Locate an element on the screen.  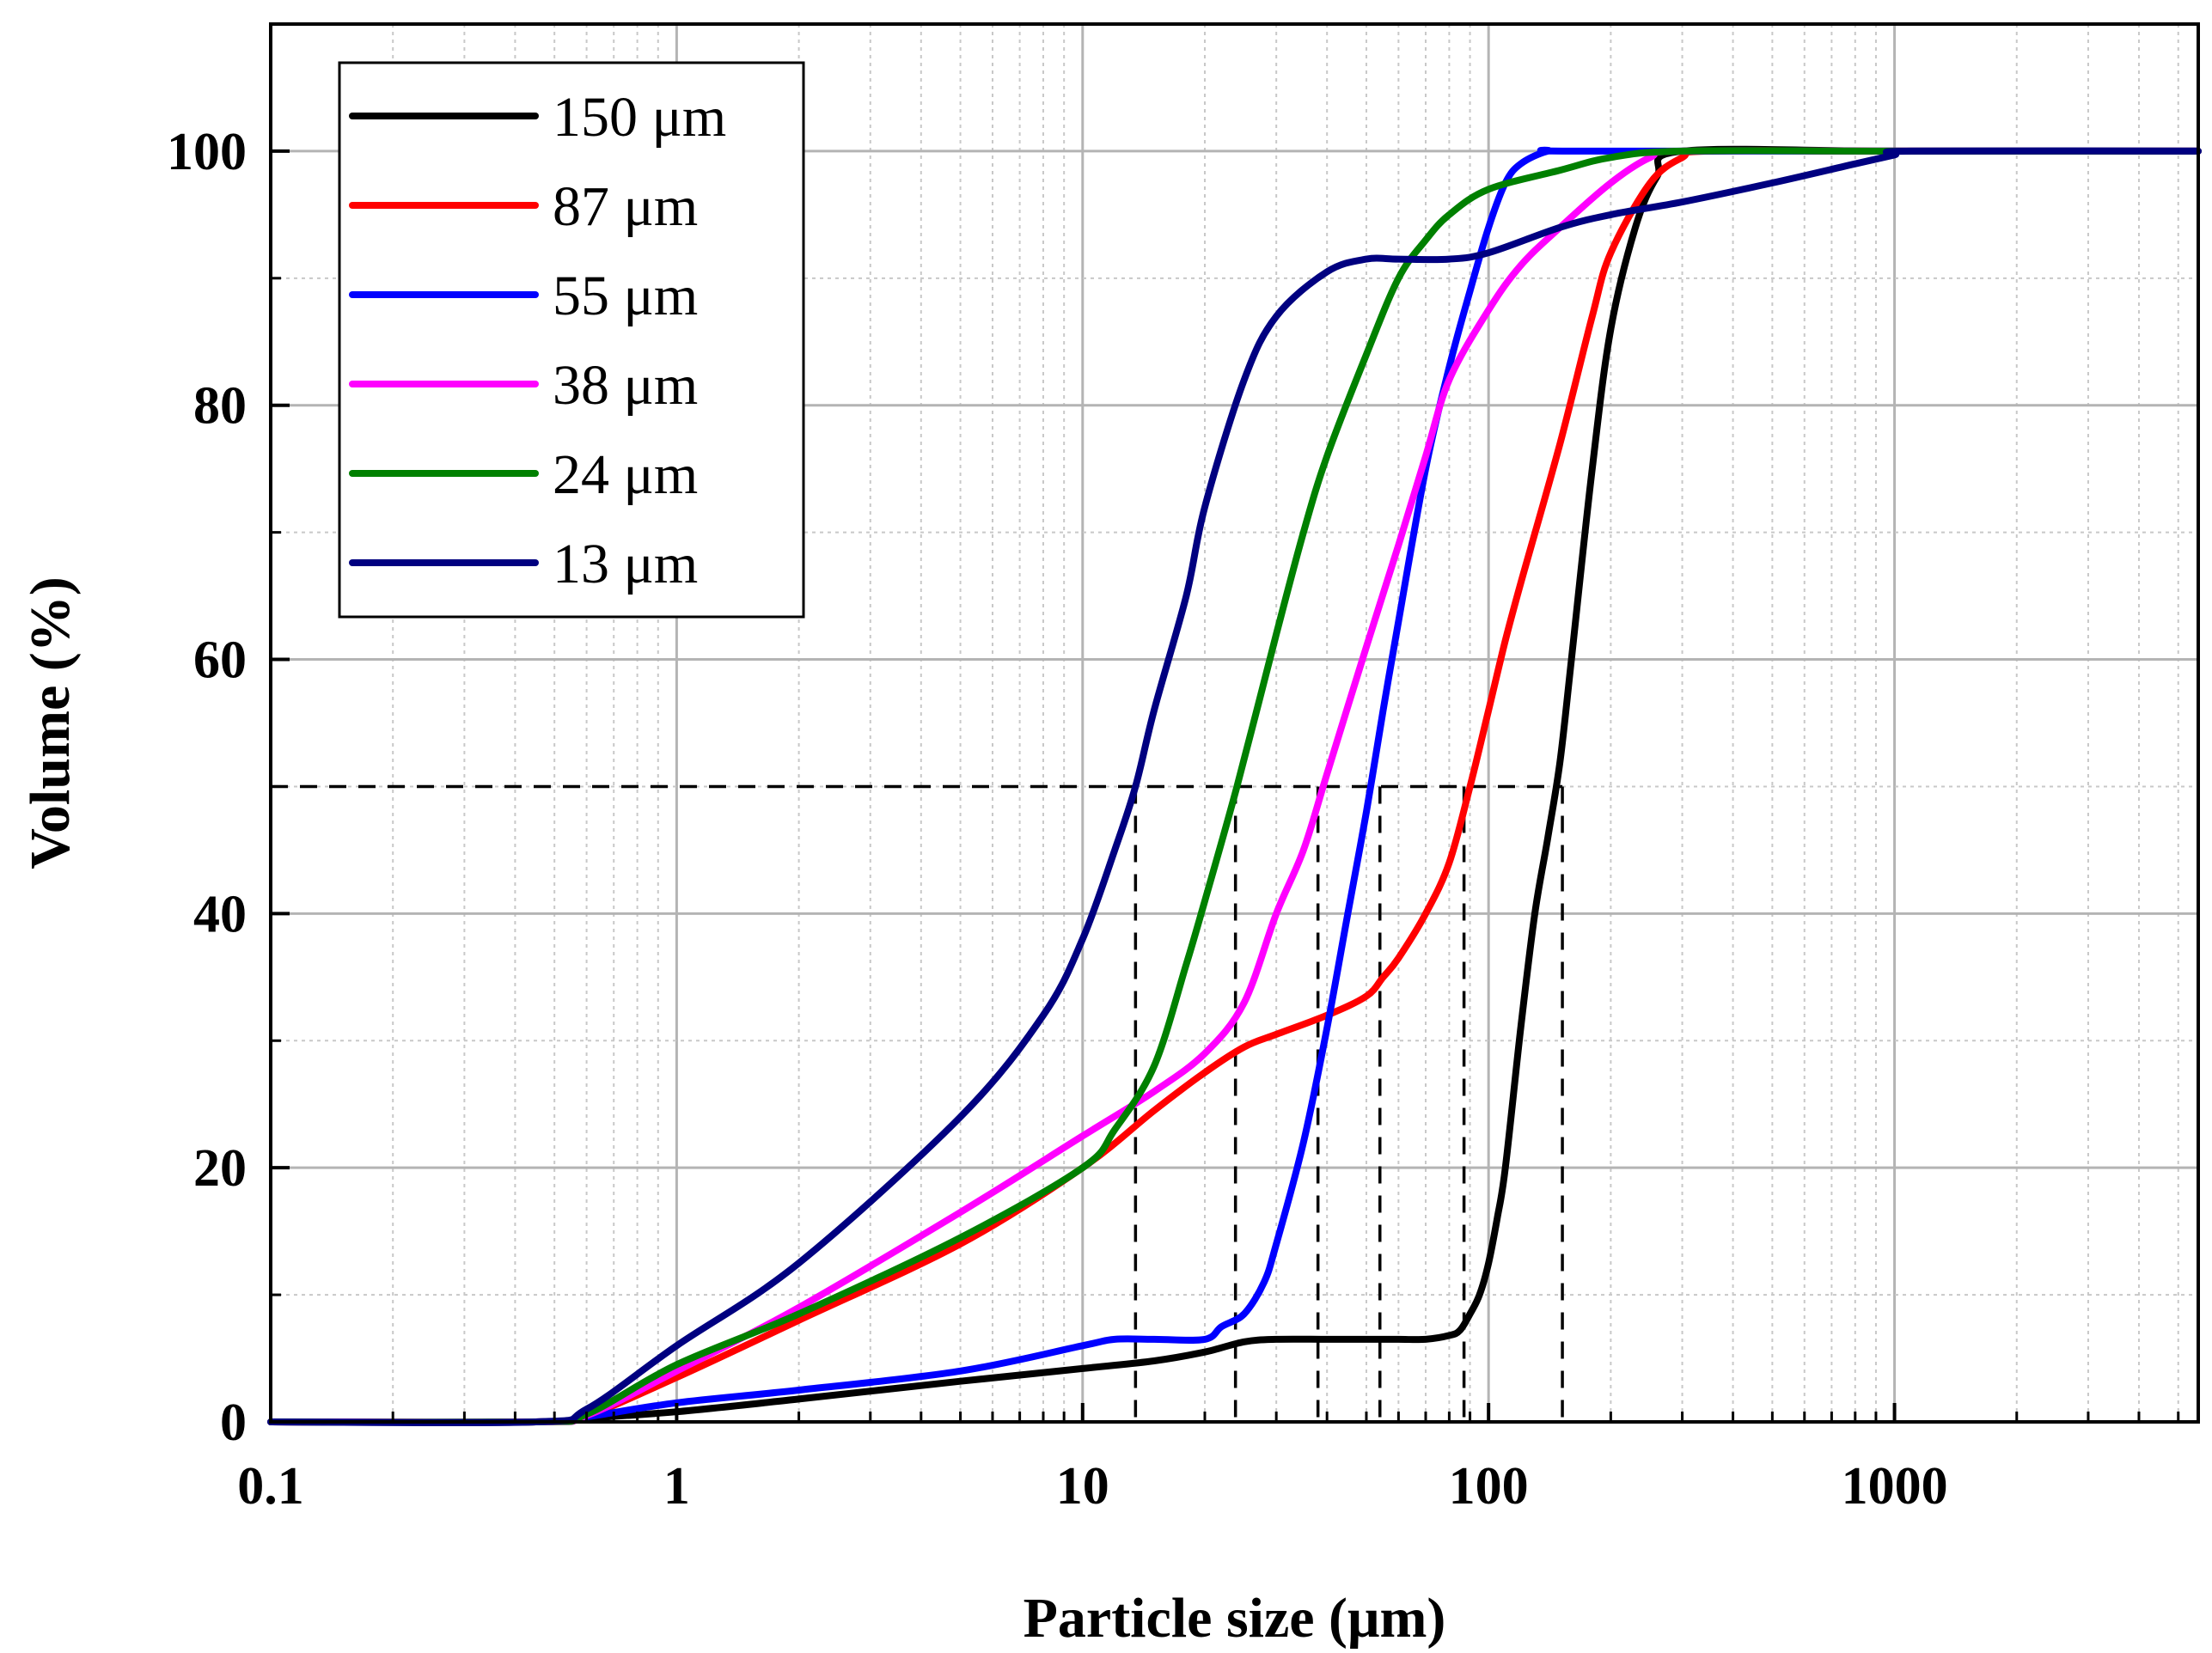
legend-label-2: 87 μm is located at coordinates (625, 206).